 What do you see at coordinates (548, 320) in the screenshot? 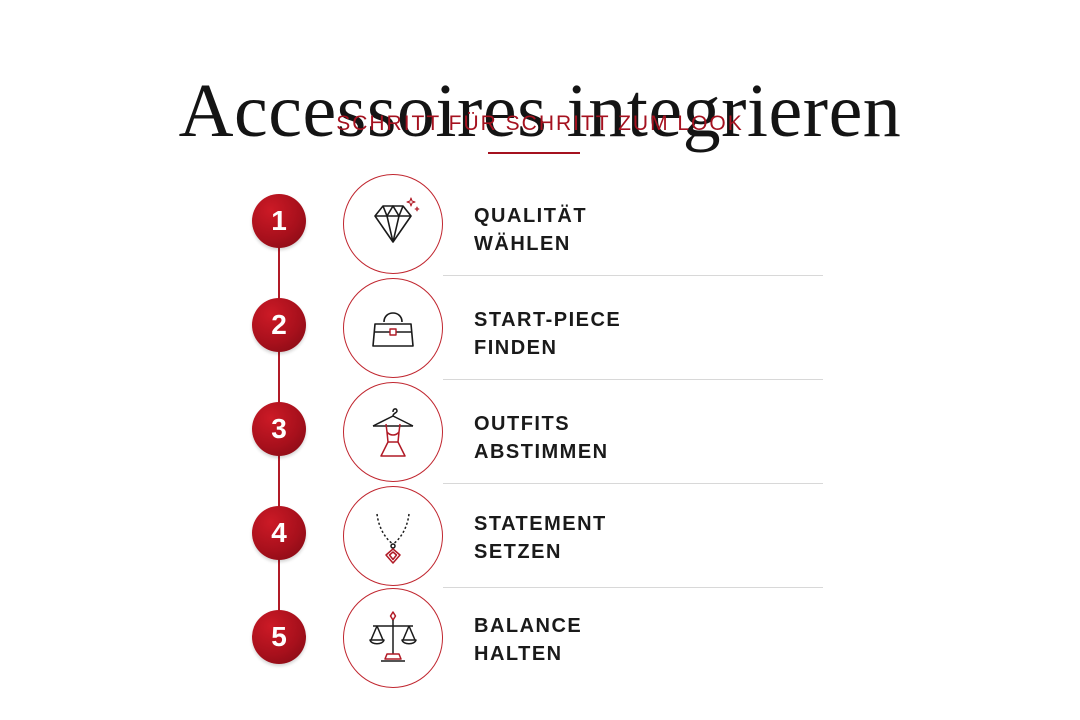
I see `step-label-line1: START-PIECE` at bounding box center [548, 320].